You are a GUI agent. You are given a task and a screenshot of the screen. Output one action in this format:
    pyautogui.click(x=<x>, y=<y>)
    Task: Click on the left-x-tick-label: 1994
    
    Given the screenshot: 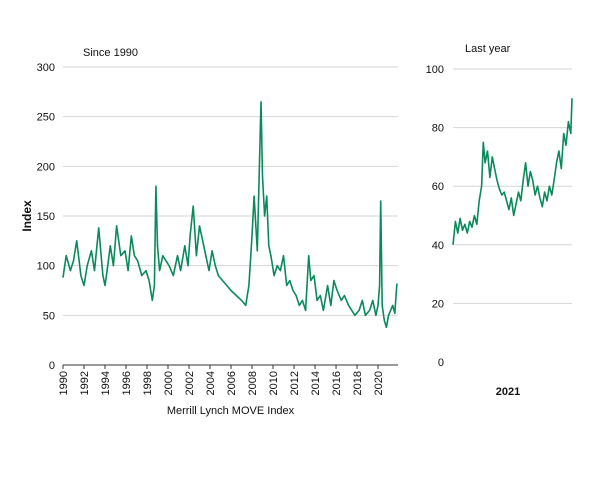 What is the action you would take?
    pyautogui.click(x=106, y=383)
    